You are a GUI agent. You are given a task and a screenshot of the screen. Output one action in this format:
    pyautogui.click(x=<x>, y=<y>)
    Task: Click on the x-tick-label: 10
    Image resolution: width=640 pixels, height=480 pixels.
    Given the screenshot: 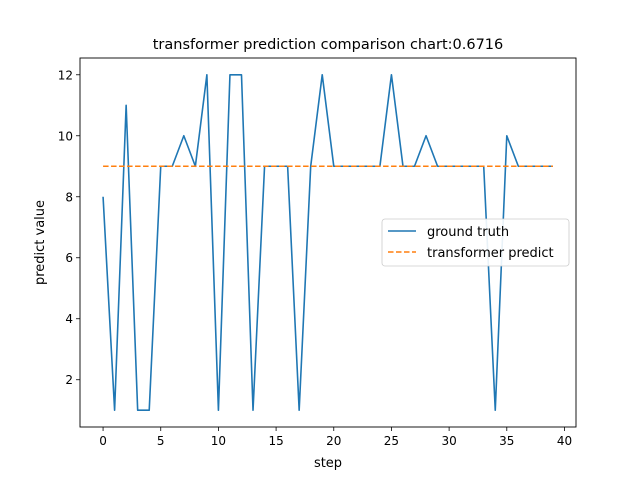 What is the action you would take?
    pyautogui.click(x=218, y=441)
    